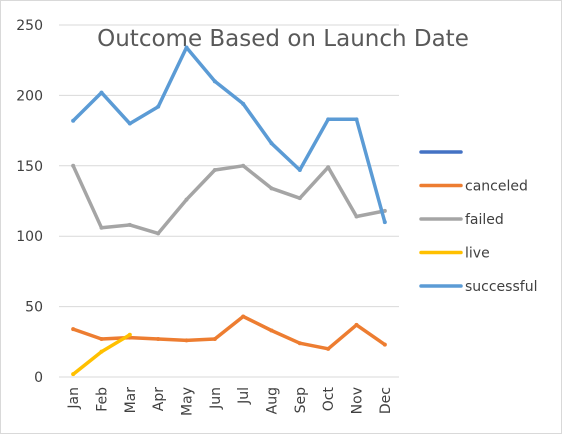 This screenshot has width=562, height=434. Describe the element at coordinates (244, 396) in the screenshot. I see `x-tick-label: Jul` at that location.